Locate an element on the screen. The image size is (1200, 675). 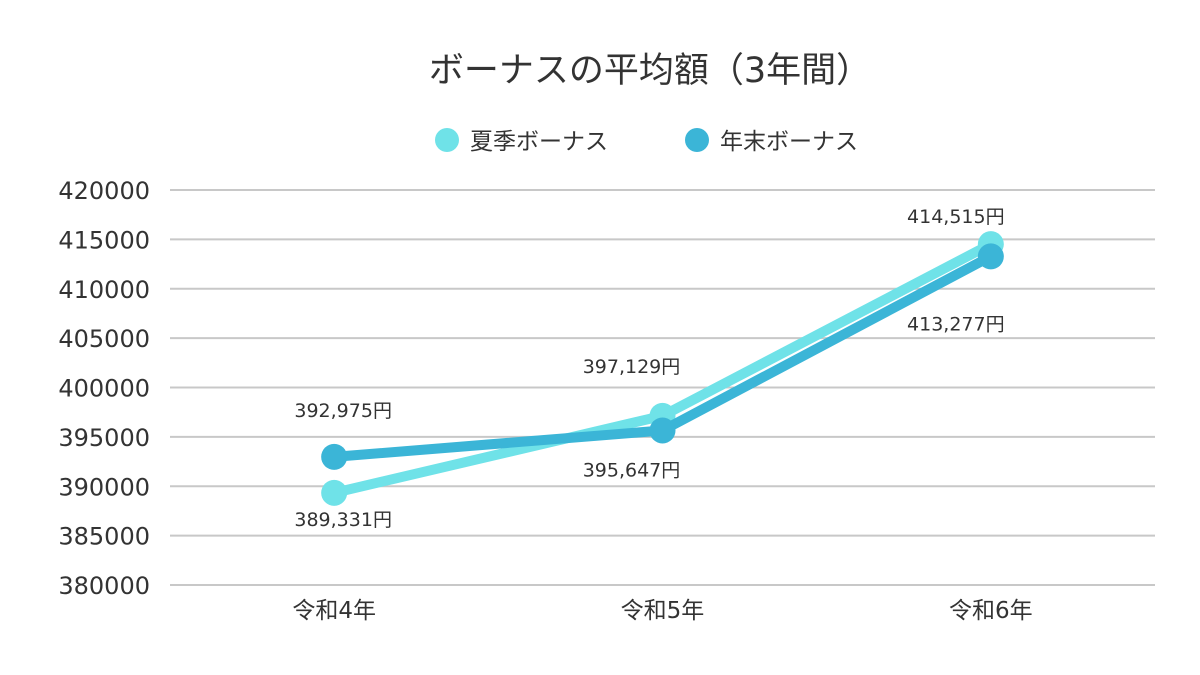
data-label-summer-2: 397,129円 is located at coordinates (632, 367).